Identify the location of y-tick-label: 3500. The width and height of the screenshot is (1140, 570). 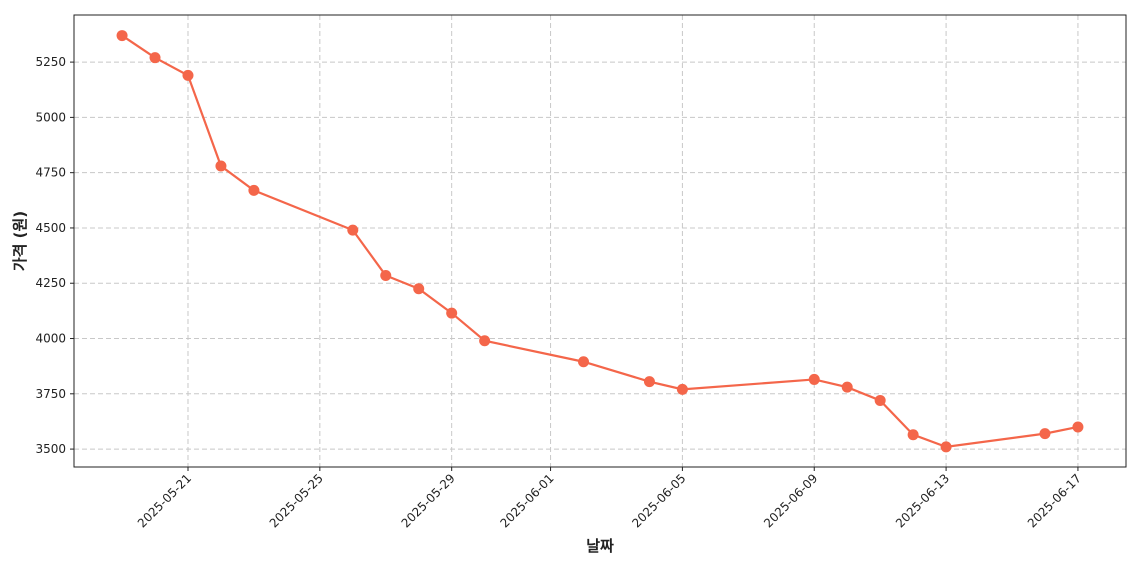
(50, 449).